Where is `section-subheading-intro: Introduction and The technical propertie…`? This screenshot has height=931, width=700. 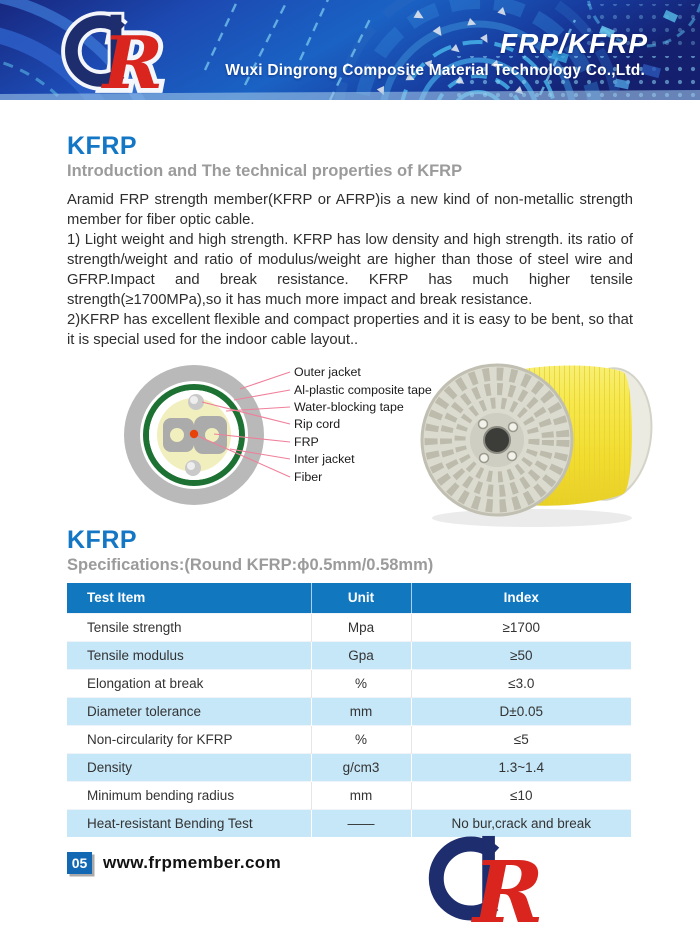
section-subheading-intro: Introduction and The technical propertie… is located at coordinates (265, 171).